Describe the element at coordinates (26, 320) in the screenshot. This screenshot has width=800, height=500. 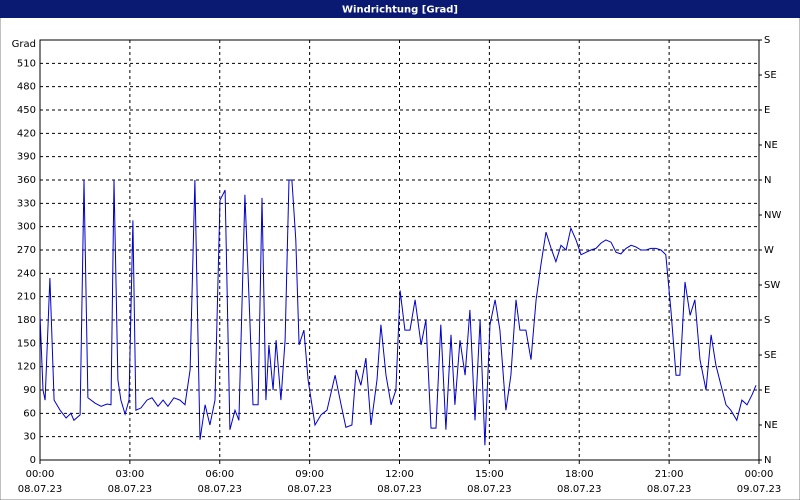
I see `y-tick-label: 180` at that location.